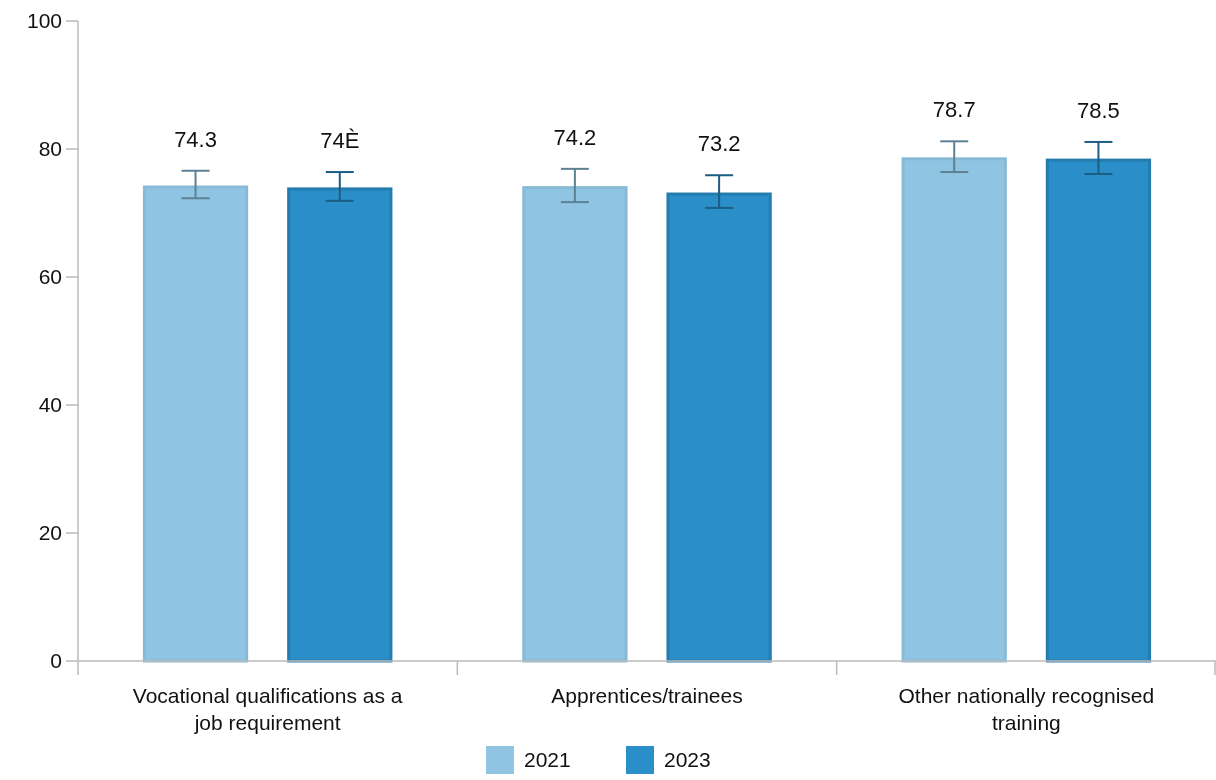 The width and height of the screenshot is (1216, 780). I want to click on legend-label: 2021, so click(547, 760).